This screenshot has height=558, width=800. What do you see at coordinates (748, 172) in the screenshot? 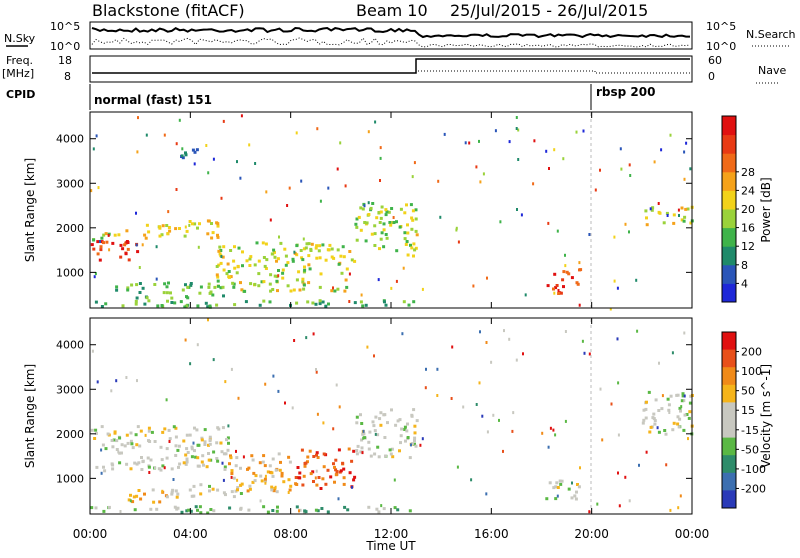
I see `colorbar-tick-label: 28` at bounding box center [748, 172].